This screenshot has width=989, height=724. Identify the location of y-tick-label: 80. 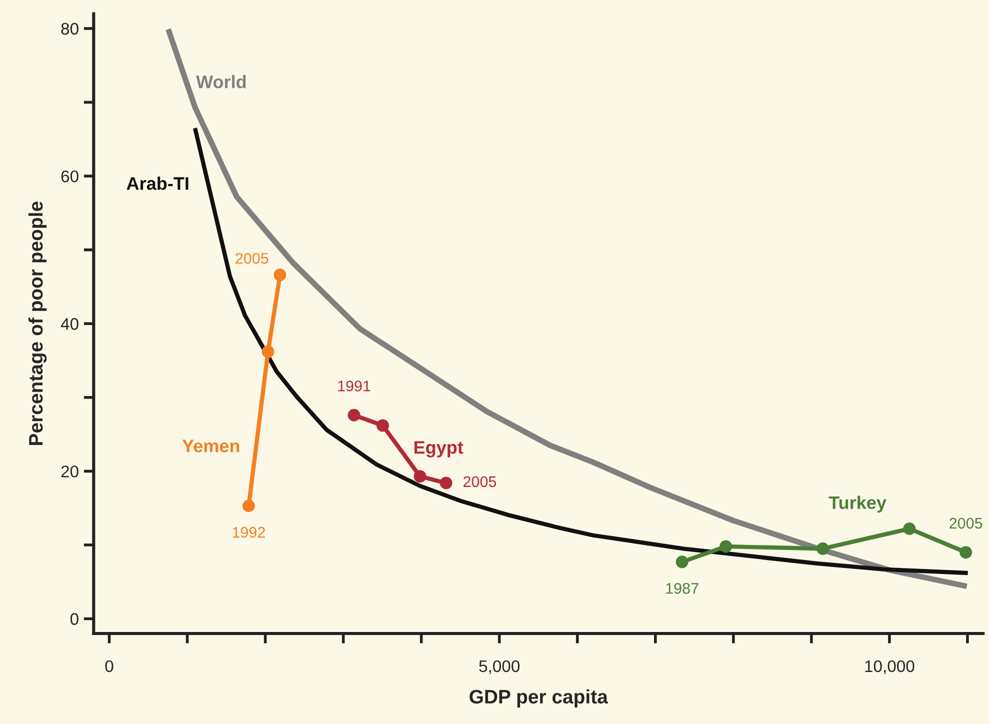
(69, 28).